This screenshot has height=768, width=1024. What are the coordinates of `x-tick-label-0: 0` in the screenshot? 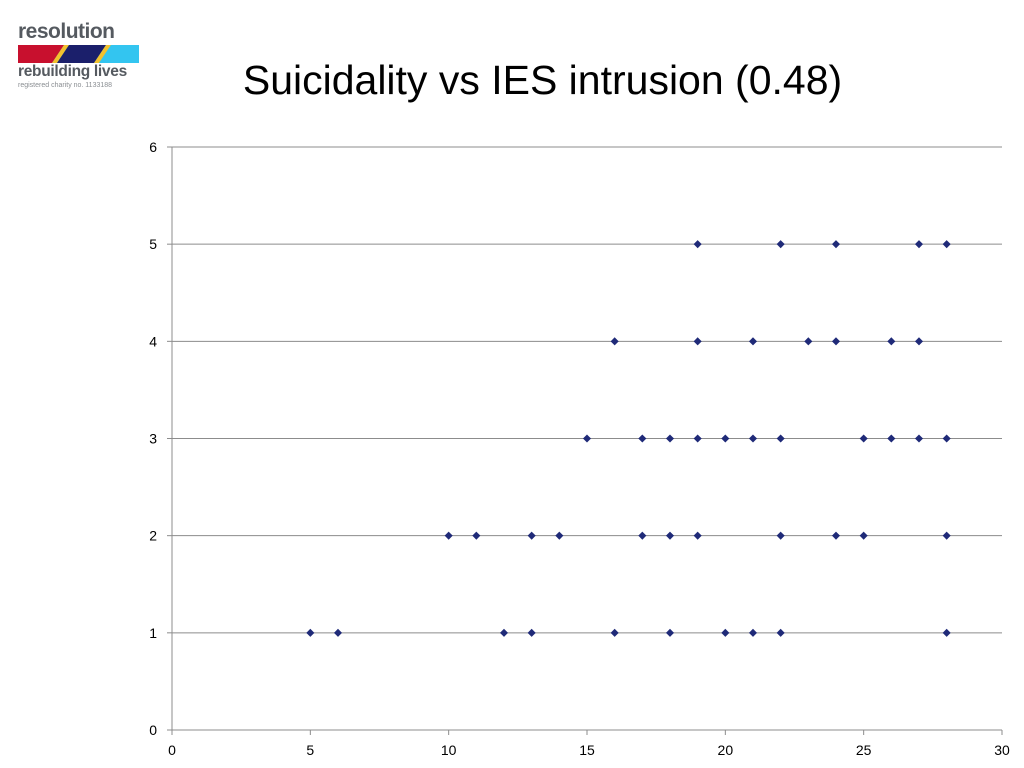 It's located at (172, 750).